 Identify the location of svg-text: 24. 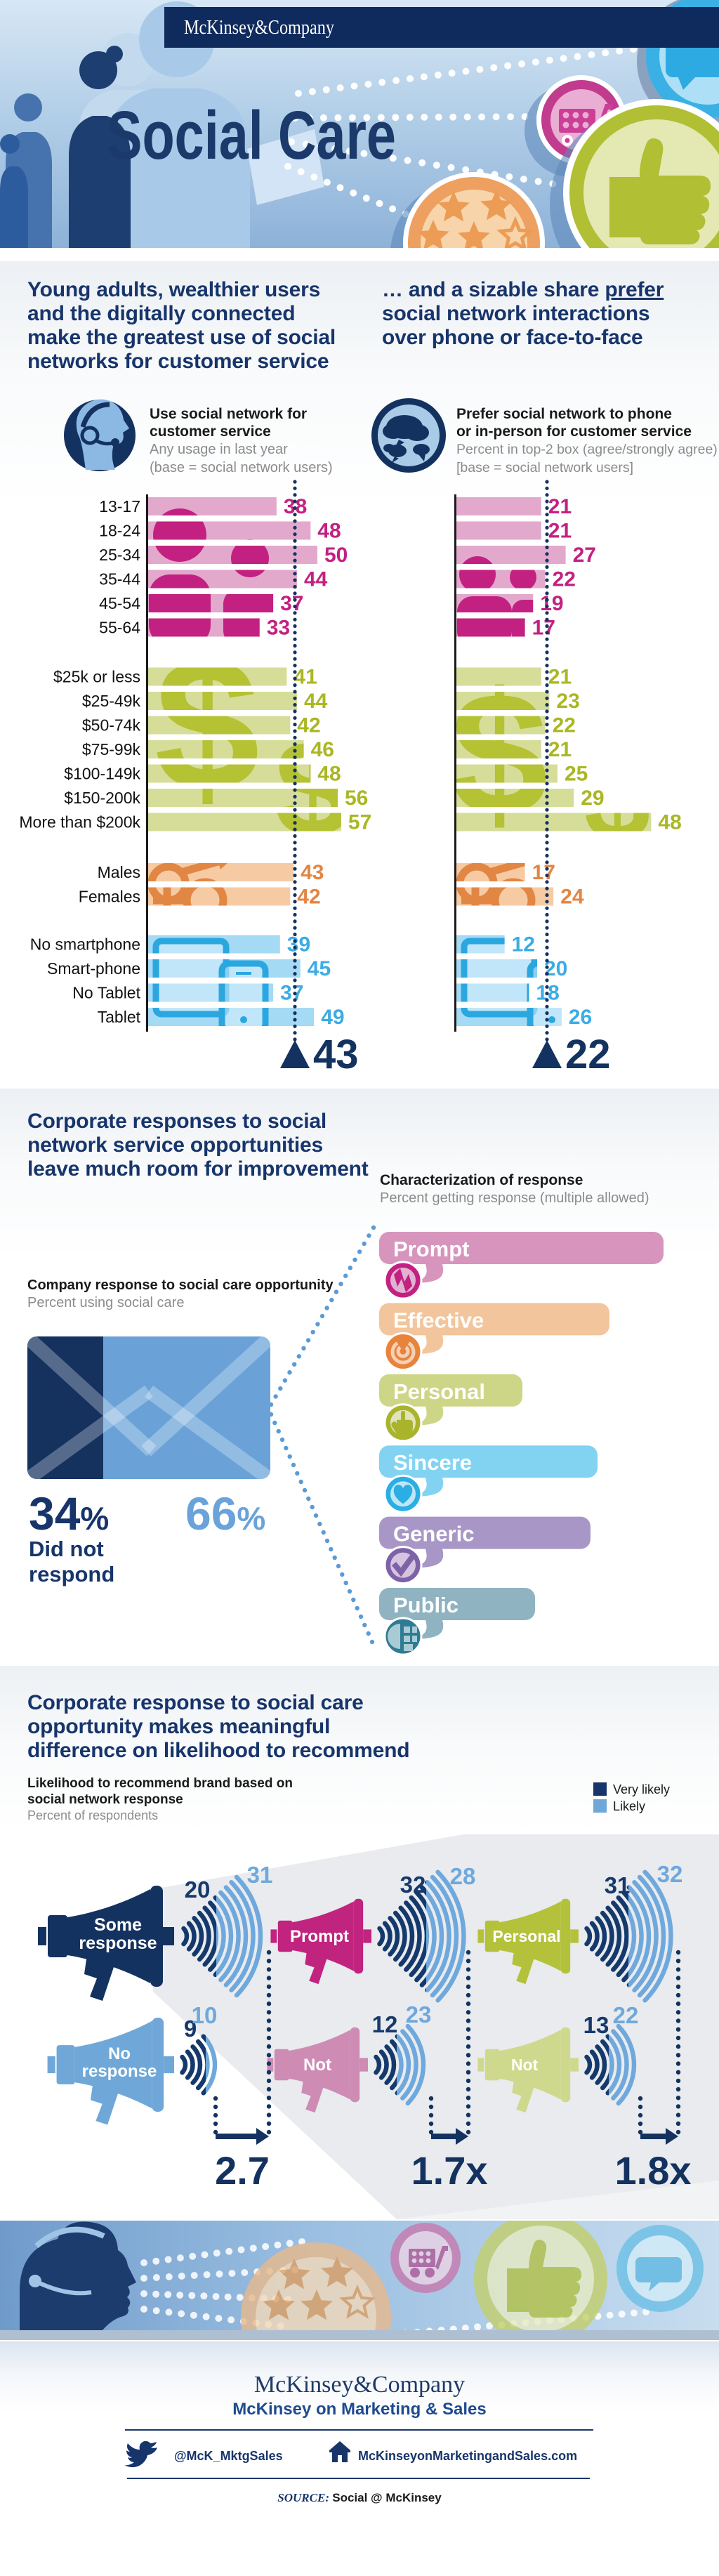
(572, 897).